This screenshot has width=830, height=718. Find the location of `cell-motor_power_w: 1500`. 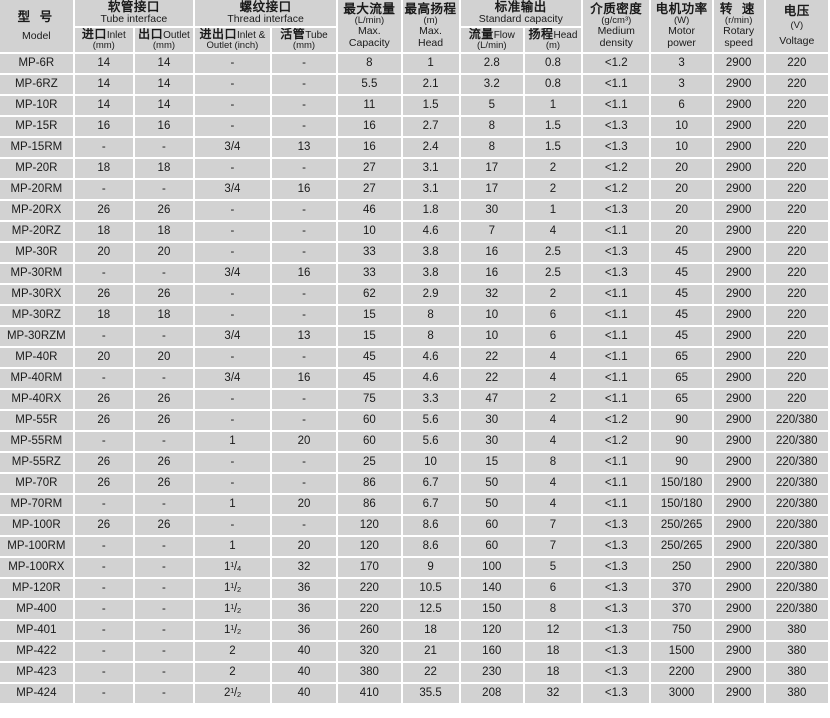

cell-motor_power_w: 1500 is located at coordinates (682, 652).